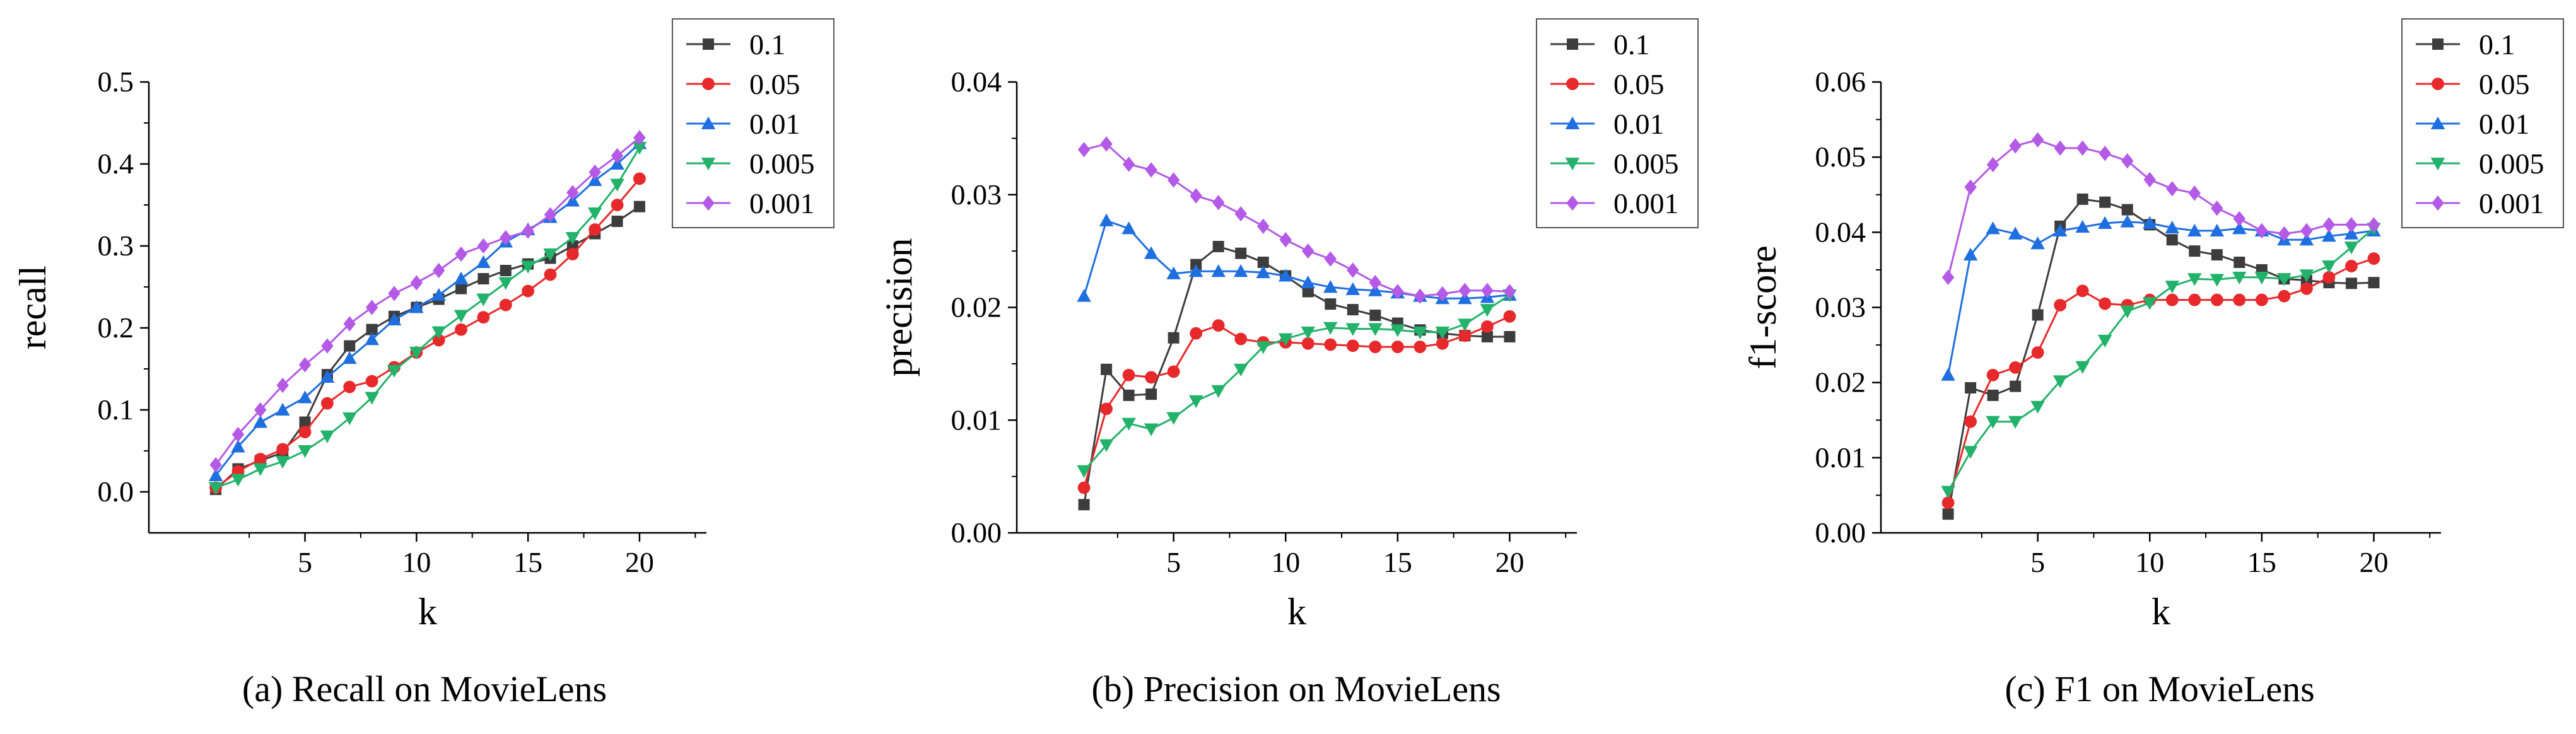 The width and height of the screenshot is (2576, 734). I want to click on legend: 0.1 0.05 0.01 0.005 0.001, so click(2482, 123).